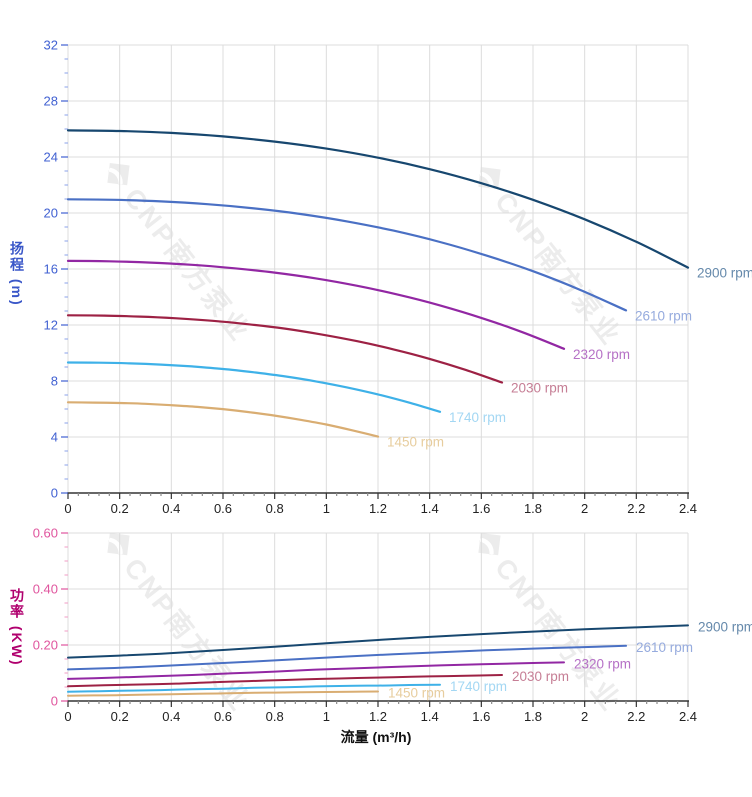  Describe the element at coordinates (378, 508) in the screenshot. I see `head-x-tick-label: 1.2` at that location.